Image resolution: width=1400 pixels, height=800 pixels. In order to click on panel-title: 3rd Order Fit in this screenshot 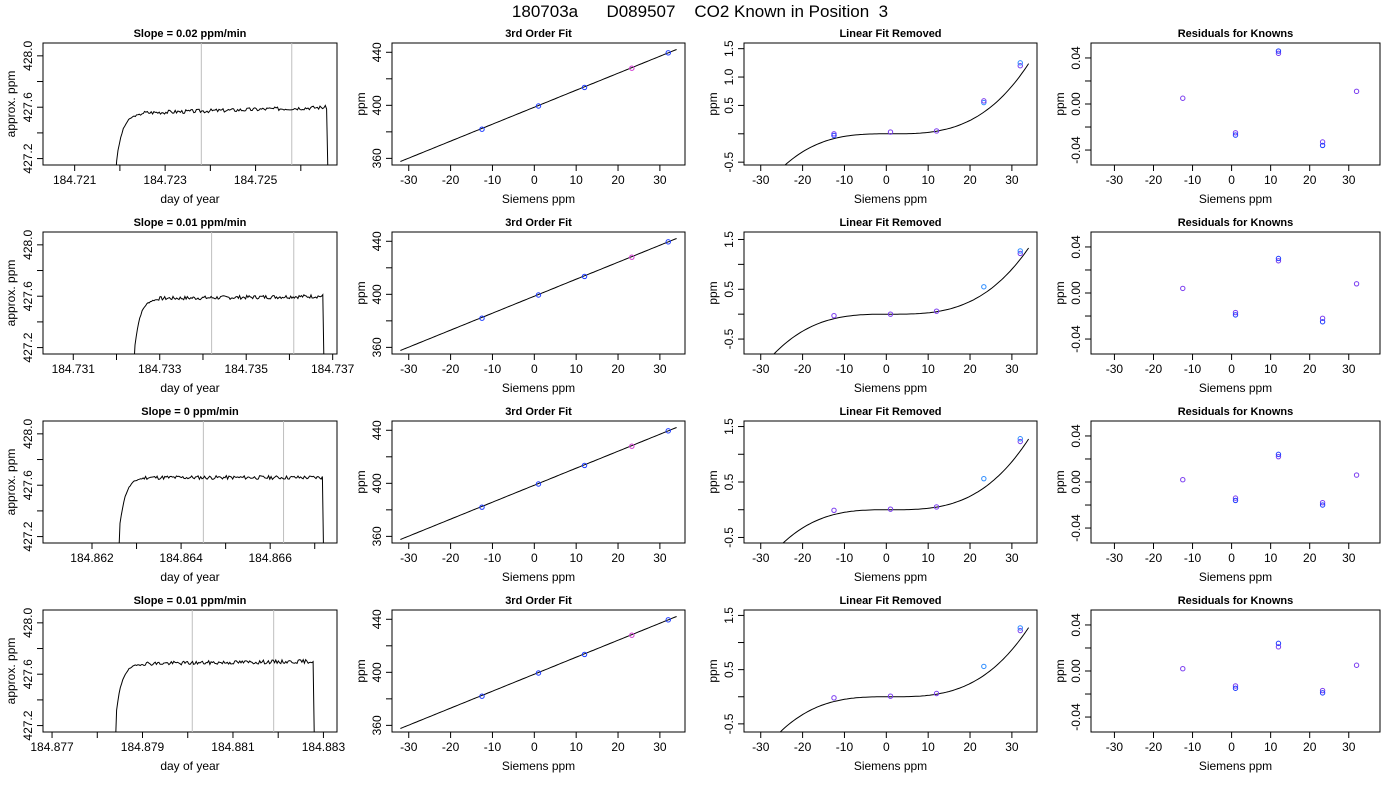, I will do `click(538, 223)`.